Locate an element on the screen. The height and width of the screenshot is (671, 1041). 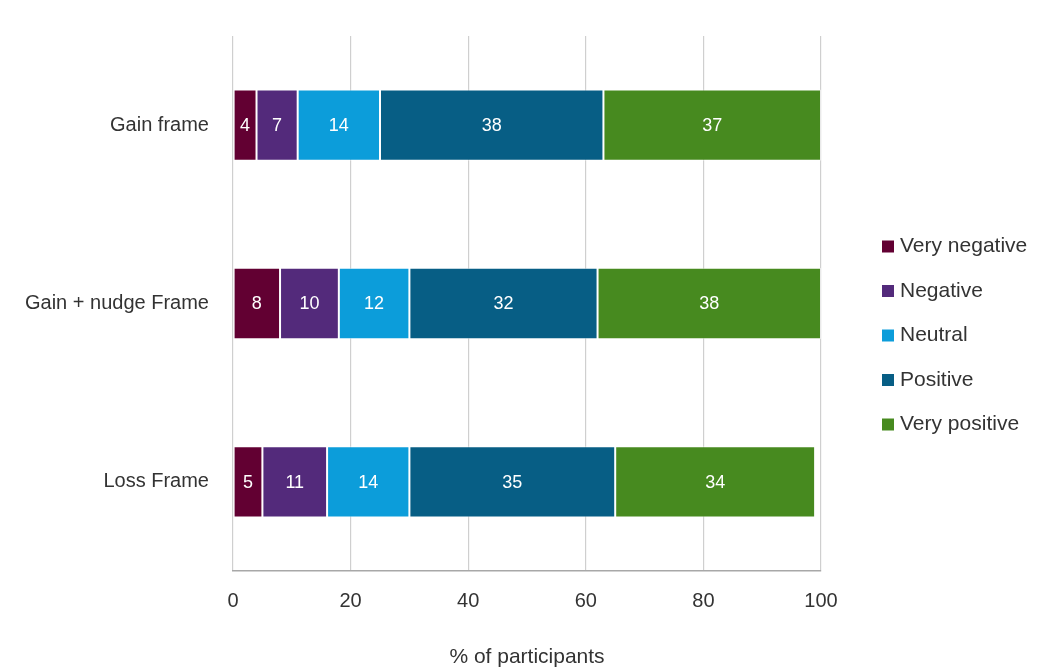
x-tick-label: 0 is located at coordinates (233, 599).